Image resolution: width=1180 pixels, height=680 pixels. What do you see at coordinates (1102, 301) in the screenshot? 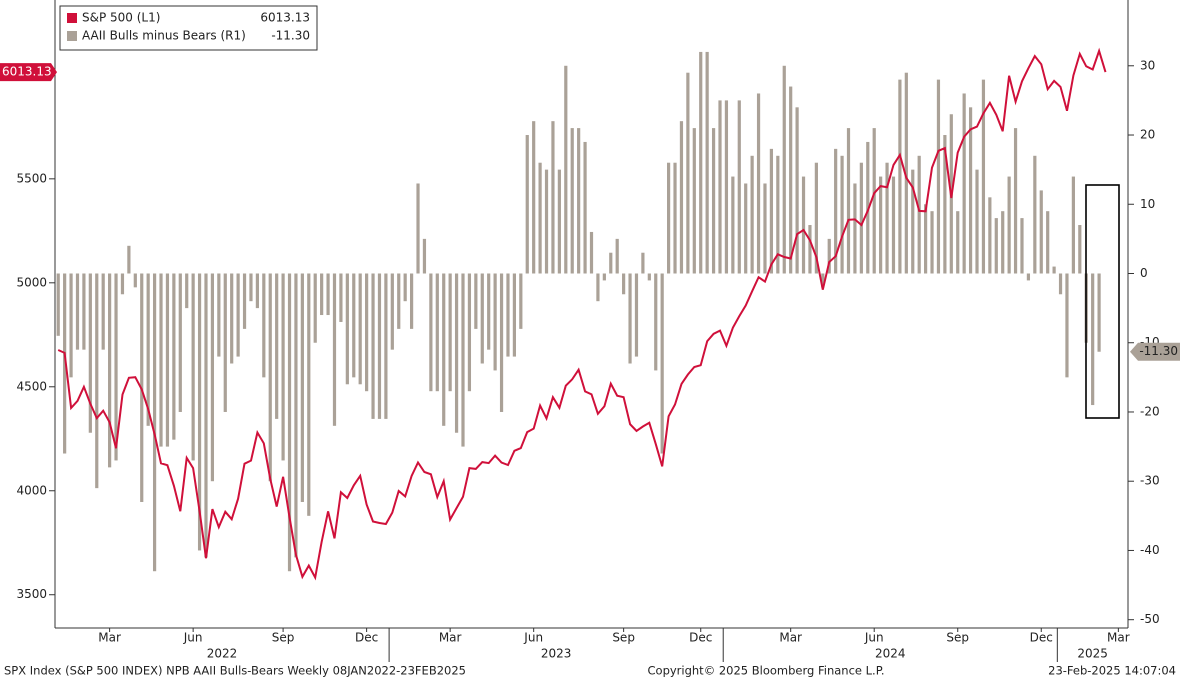
I see `highlight-box` at bounding box center [1102, 301].